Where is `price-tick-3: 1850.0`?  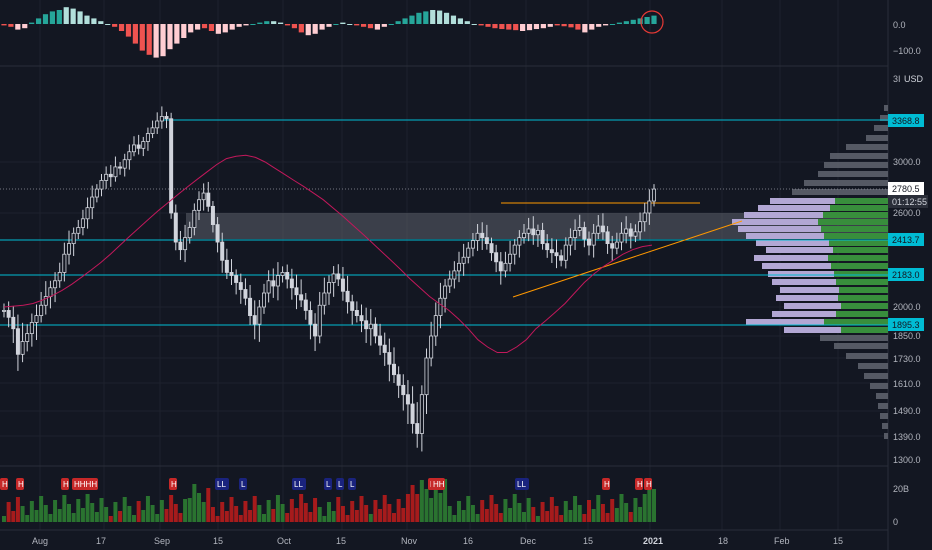 price-tick-3: 1850.0 is located at coordinates (907, 336).